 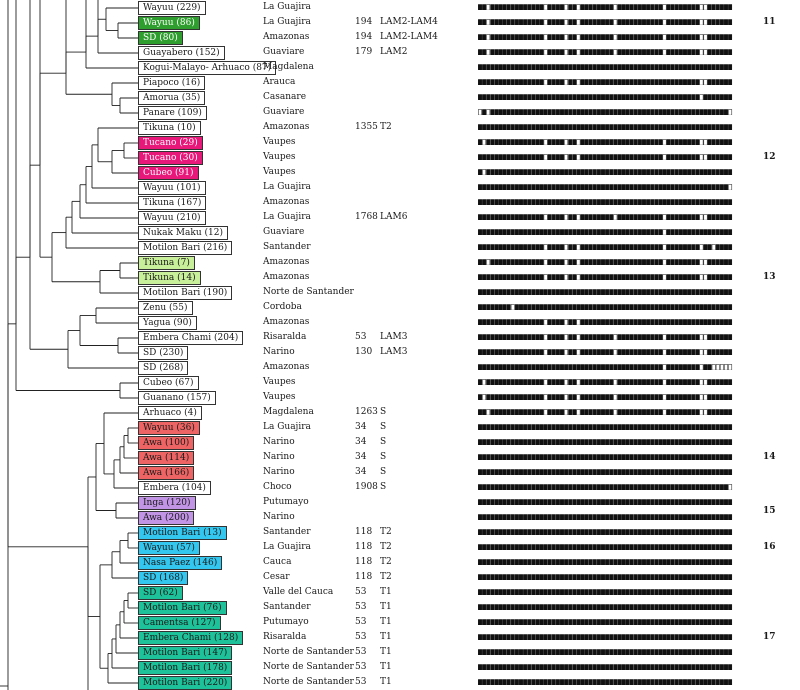 I want to click on family-cell: LAM2-LAM4, so click(x=409, y=37).